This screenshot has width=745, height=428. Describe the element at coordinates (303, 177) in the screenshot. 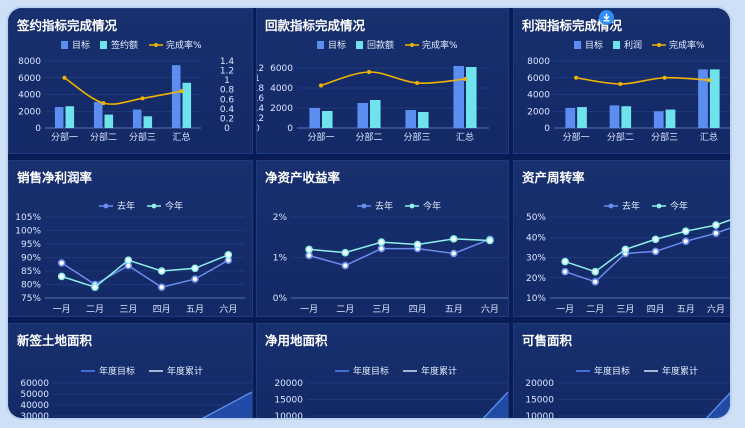

I see `panel-title: 净资产收益率` at that location.